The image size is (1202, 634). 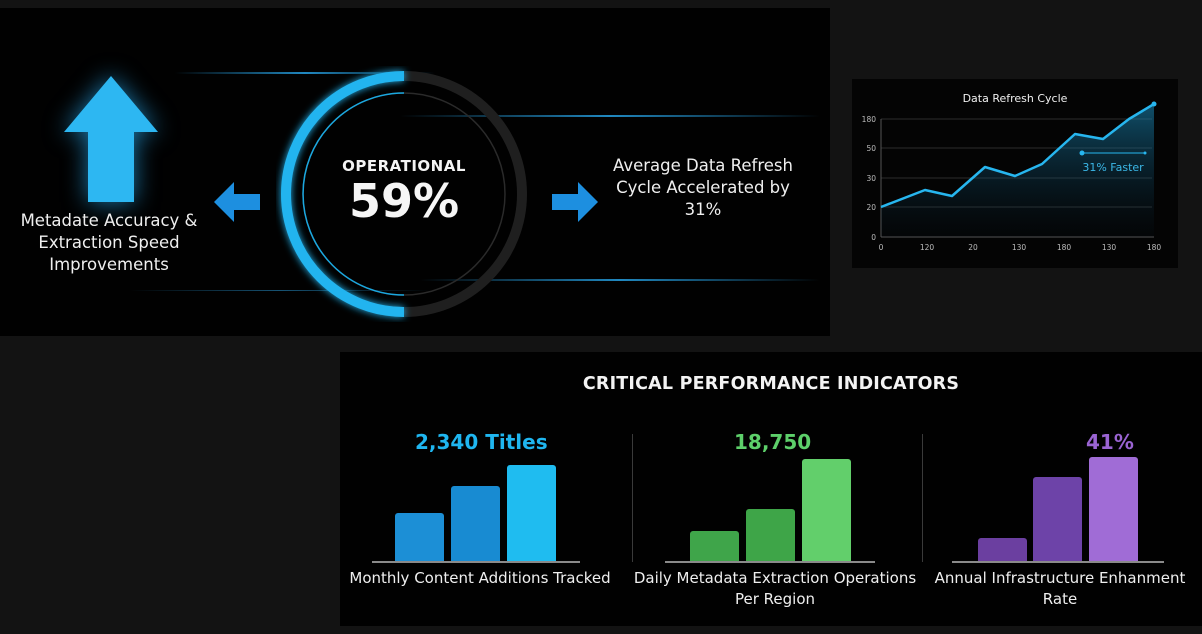 I want to click on x-tick: 20, so click(x=973, y=247).